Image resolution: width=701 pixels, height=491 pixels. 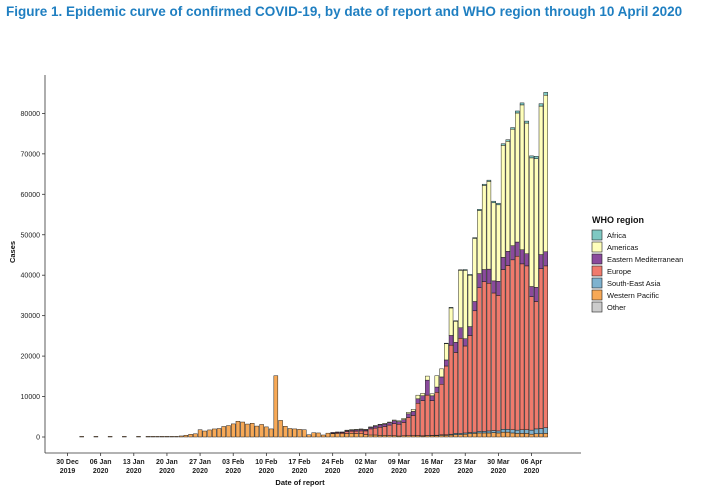 I want to click on x-tick-label: 09 Mar, so click(x=399, y=462).